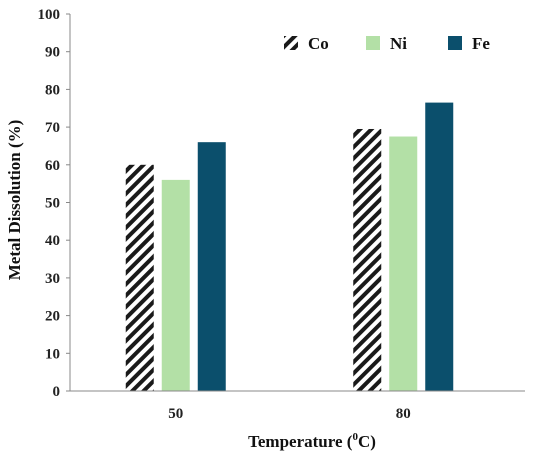 The width and height of the screenshot is (550, 456). Describe the element at coordinates (300, 441) in the screenshot. I see `x-axis-title-main: Temperature (` at that location.